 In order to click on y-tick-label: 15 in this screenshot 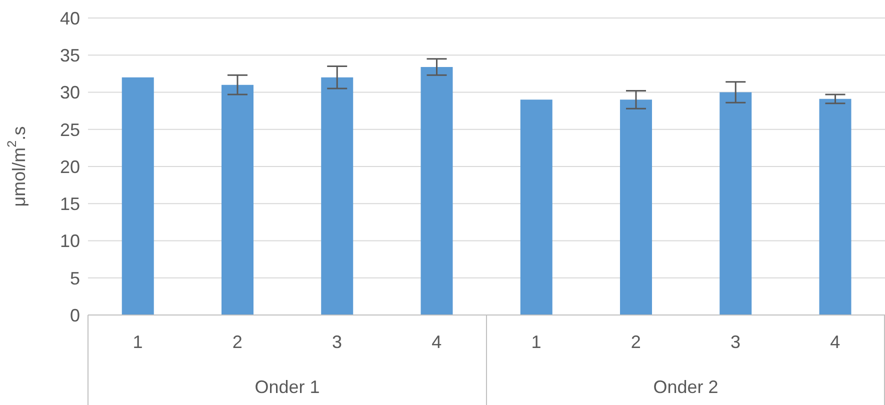, I will do `click(70, 204)`.